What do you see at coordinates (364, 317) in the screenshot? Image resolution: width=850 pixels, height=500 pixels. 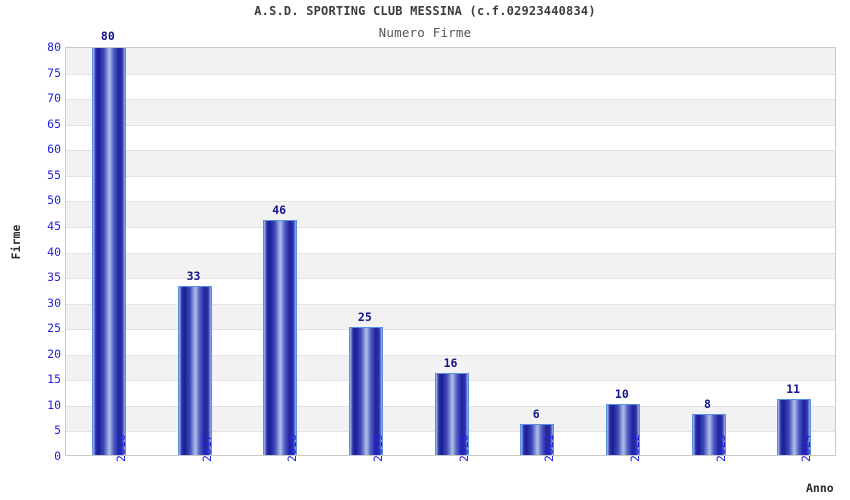 I see `bar-value-label: 25` at bounding box center [364, 317].